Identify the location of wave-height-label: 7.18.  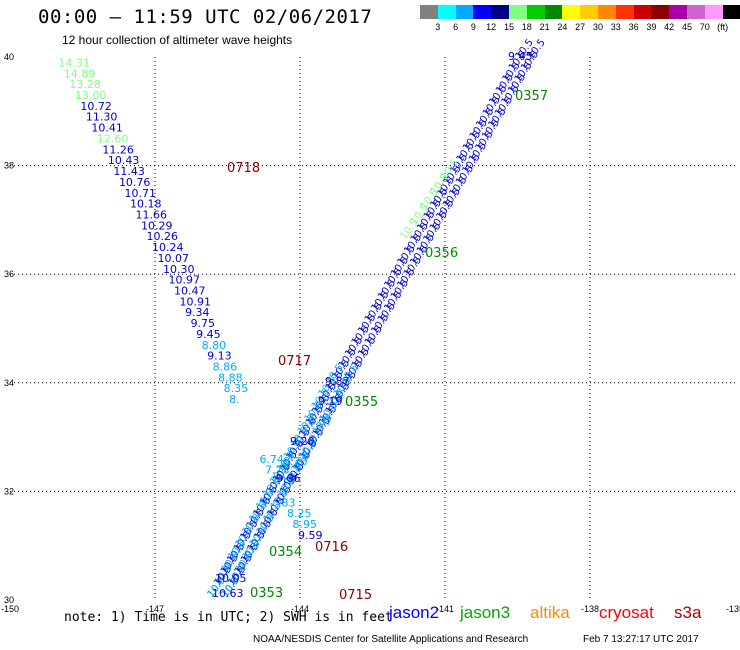
(282, 481).